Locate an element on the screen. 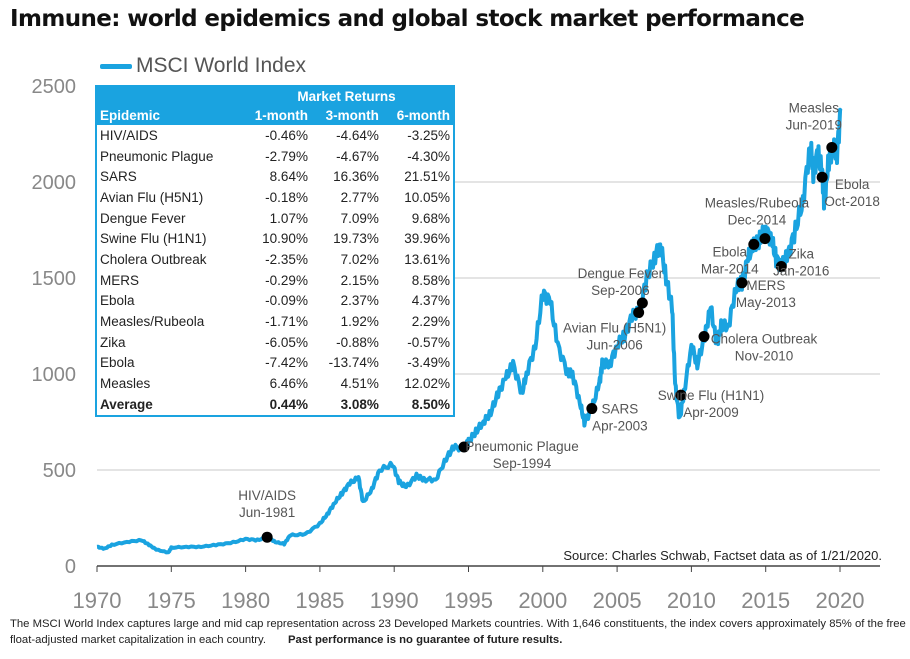  table-row: MERS -0.29% 2.15% 8.58% is located at coordinates (275, 280).